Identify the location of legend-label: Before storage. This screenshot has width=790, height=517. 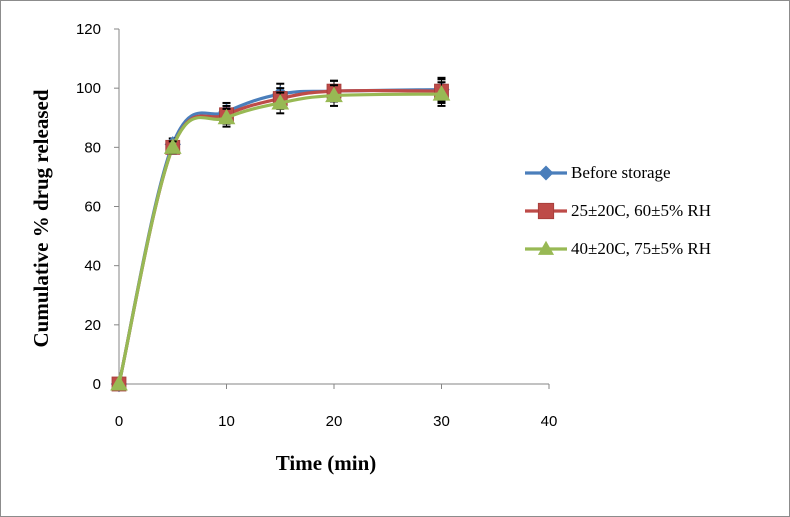
(621, 172).